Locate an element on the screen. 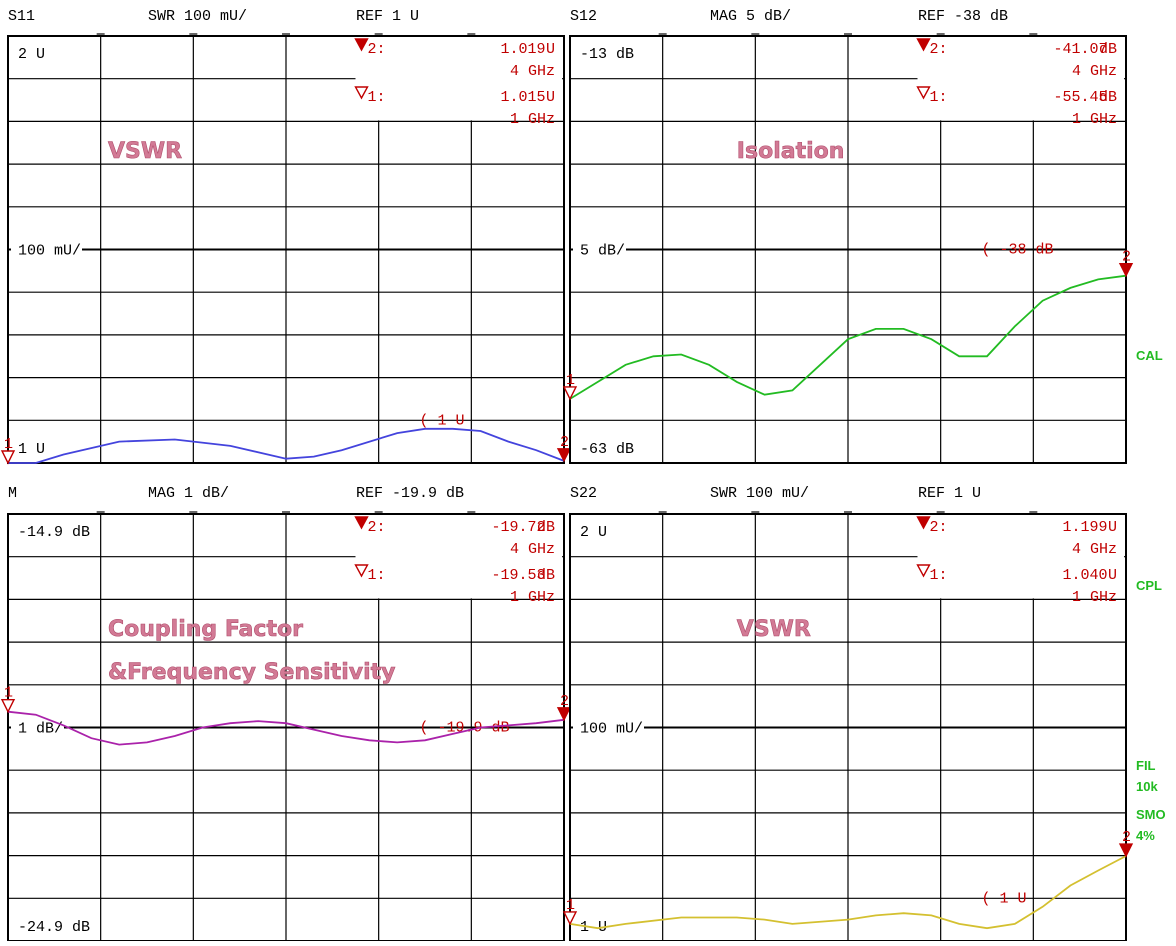  side-label-fil: FIL is located at coordinates (1146, 765).